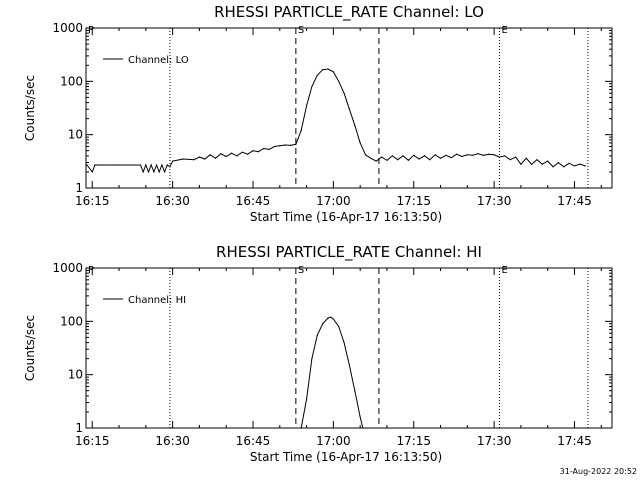  What do you see at coordinates (172, 441) in the screenshot?
I see `x-tick-label: 16:30` at bounding box center [172, 441].